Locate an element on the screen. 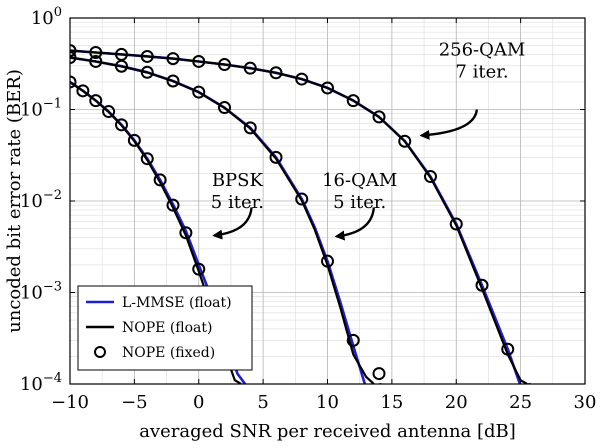  legend-label: NOPE (fixed) is located at coordinates (168, 353).